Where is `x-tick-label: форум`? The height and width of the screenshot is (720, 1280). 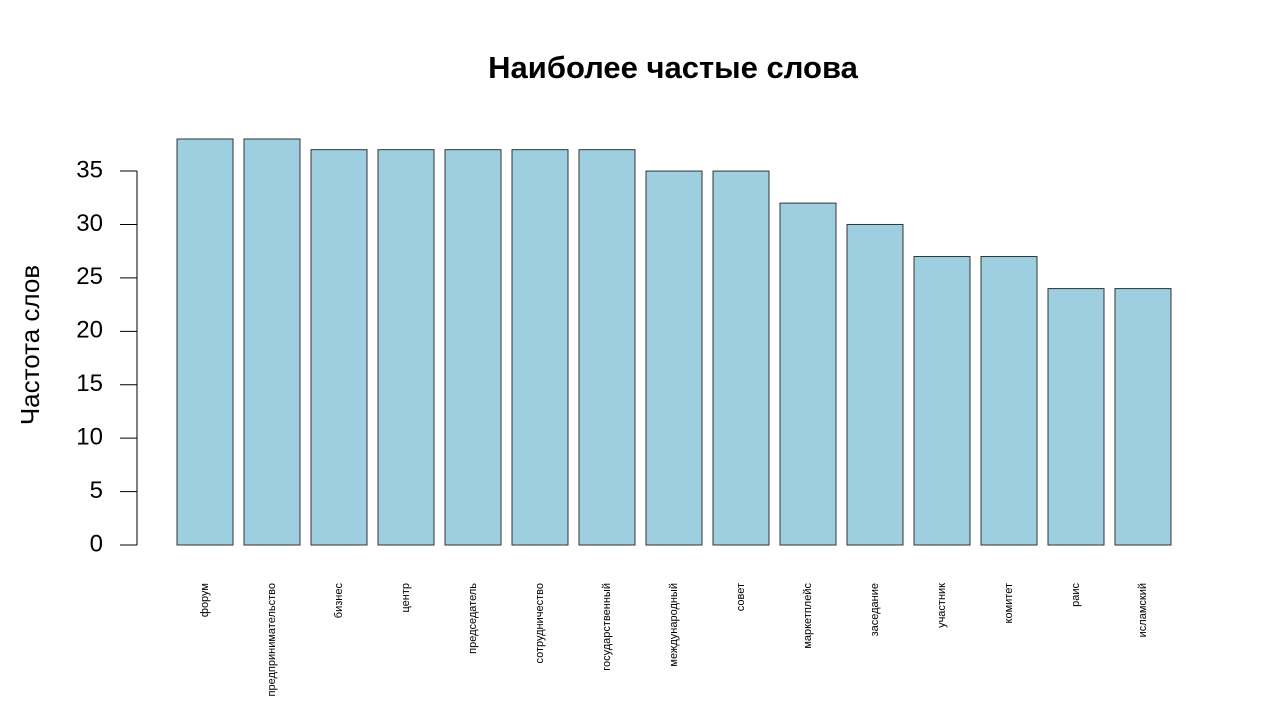 x-tick-label: форум is located at coordinates (205, 600).